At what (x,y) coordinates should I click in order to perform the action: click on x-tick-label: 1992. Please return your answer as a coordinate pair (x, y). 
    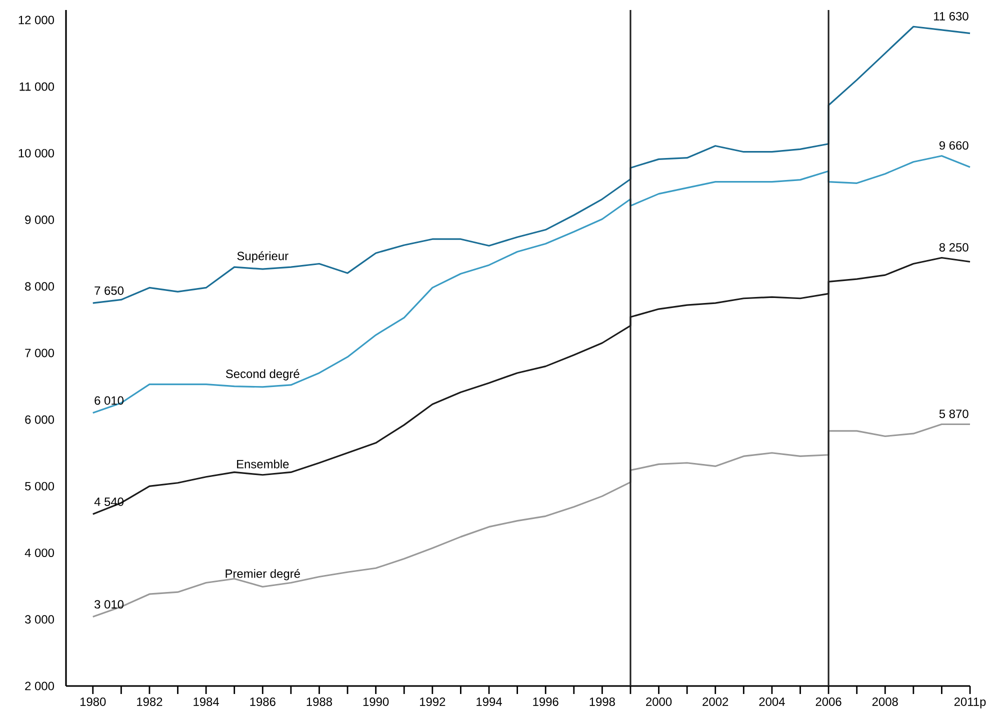
    Looking at the image, I should click on (433, 702).